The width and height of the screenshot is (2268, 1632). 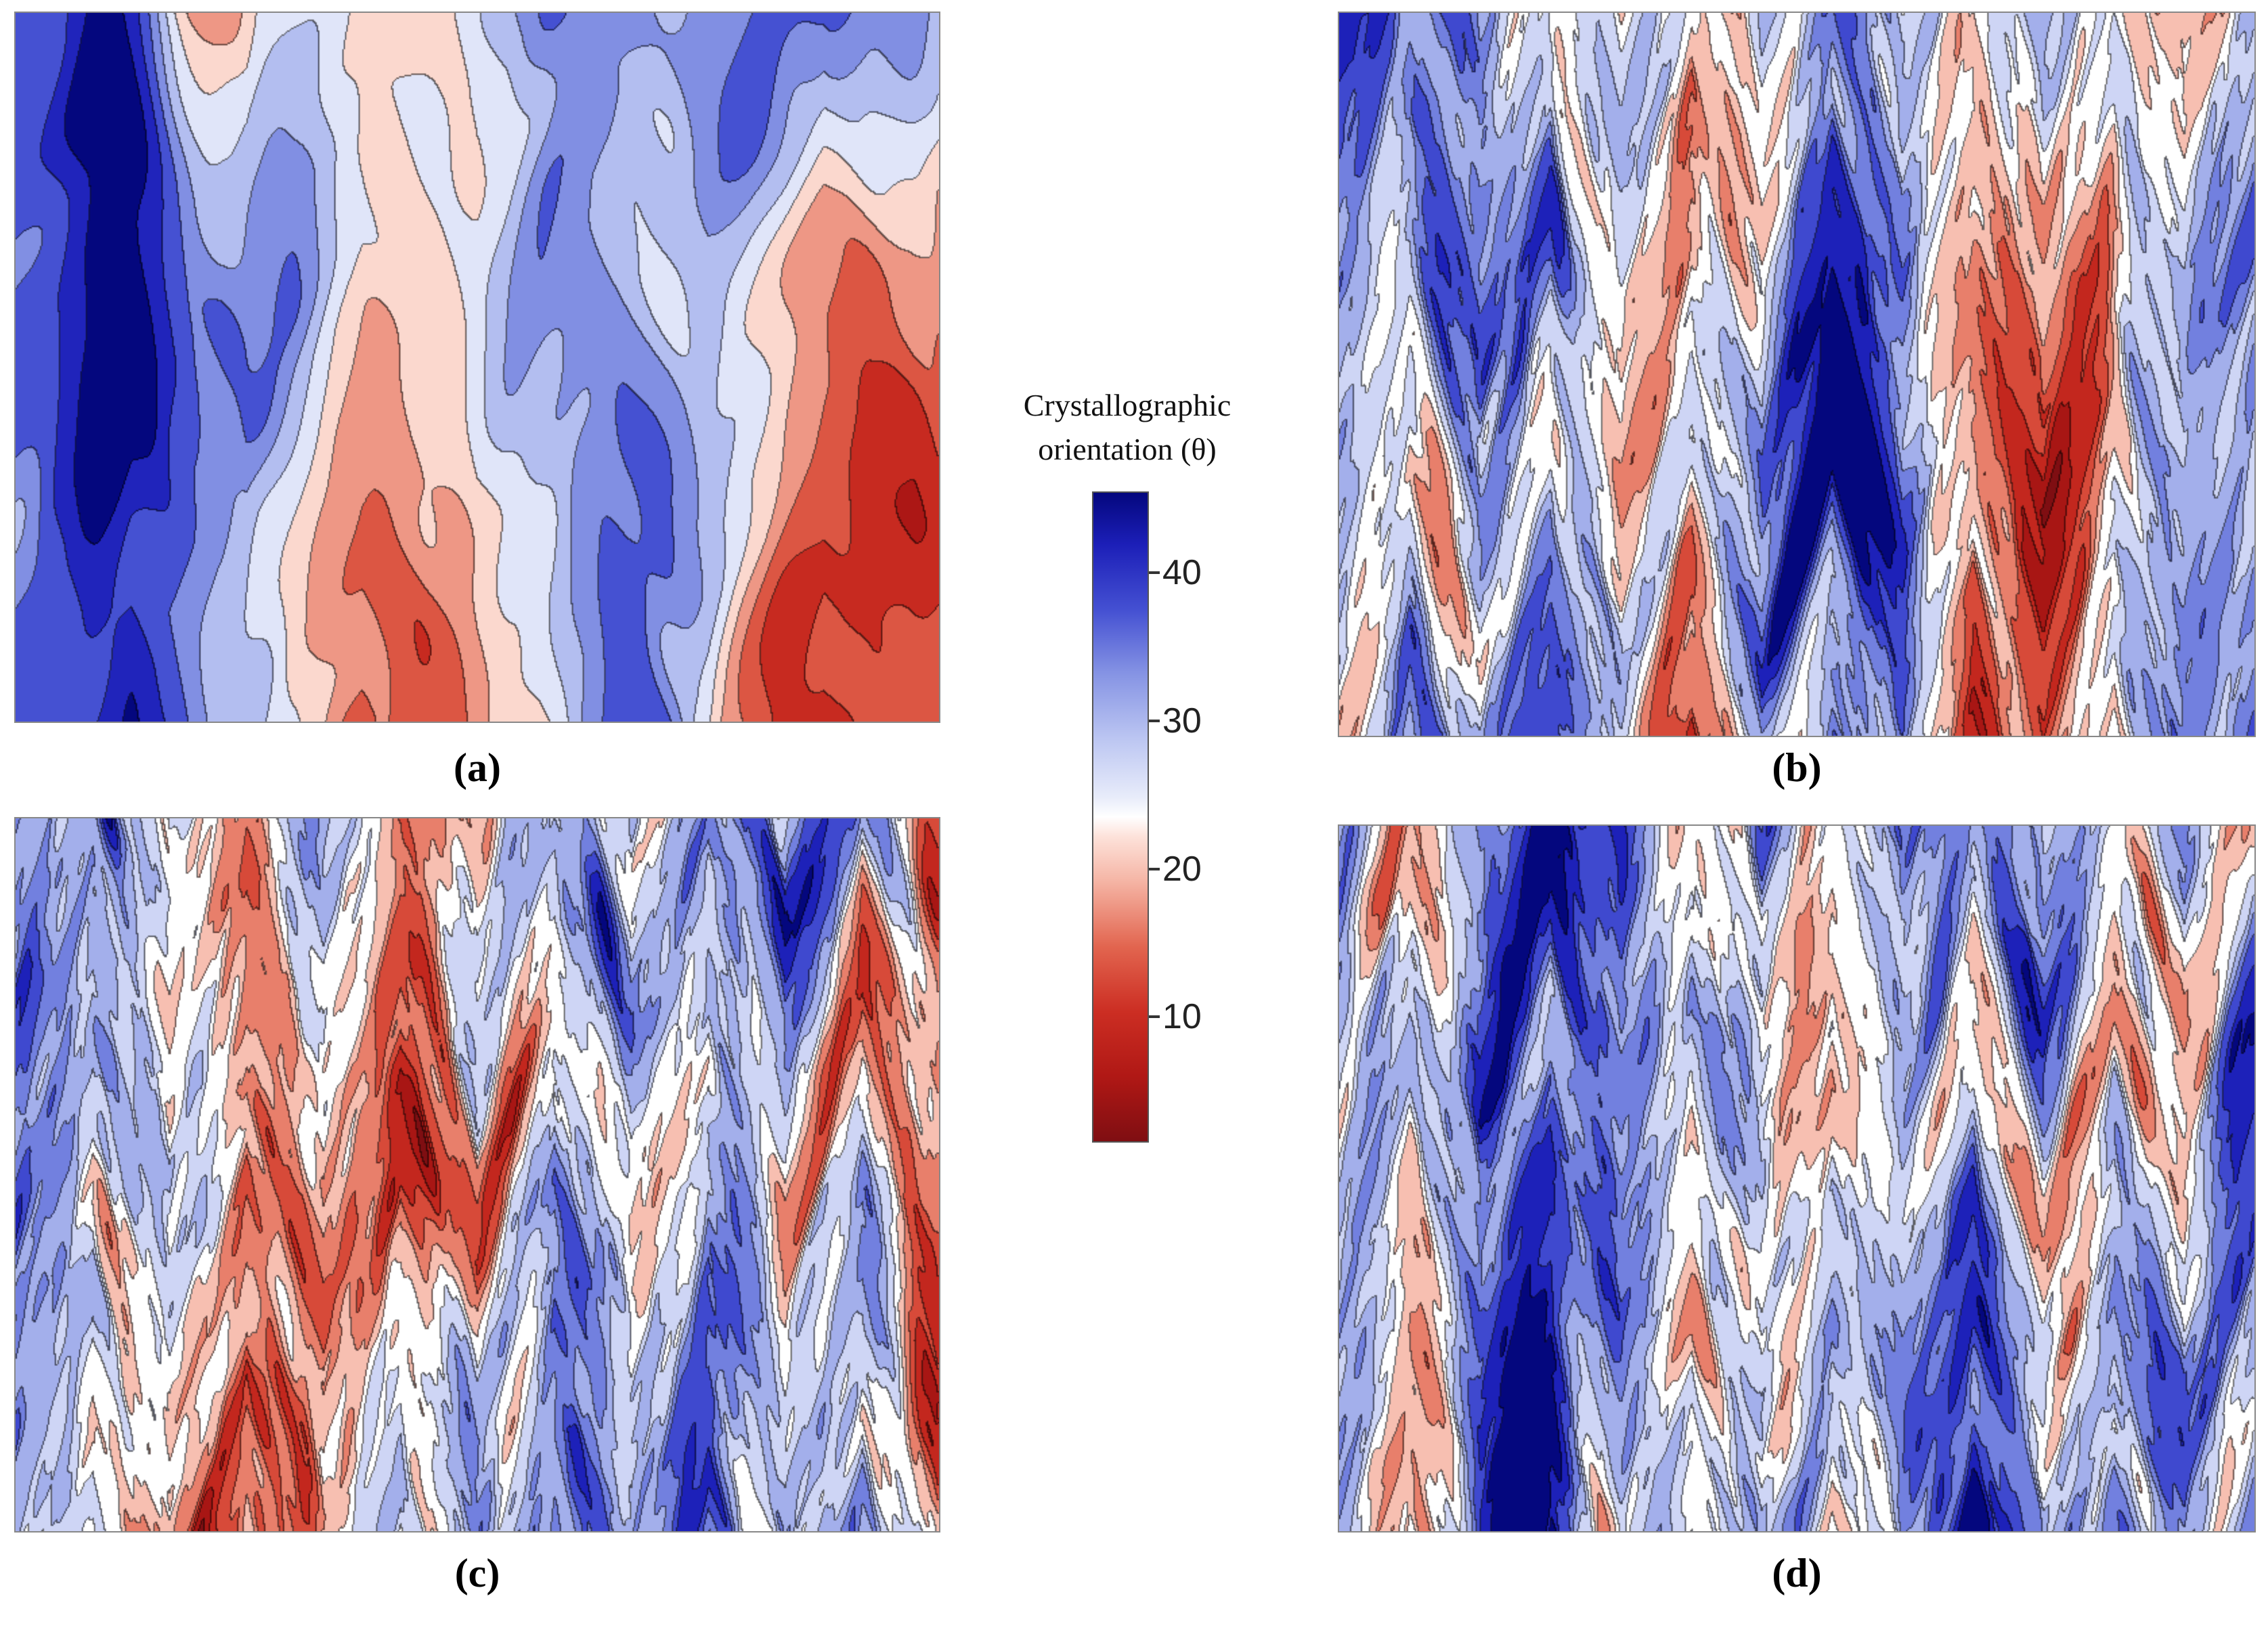 What do you see at coordinates (1127, 427) in the screenshot?
I see `colorbar-title: Crystallographic orientation (θ)` at bounding box center [1127, 427].